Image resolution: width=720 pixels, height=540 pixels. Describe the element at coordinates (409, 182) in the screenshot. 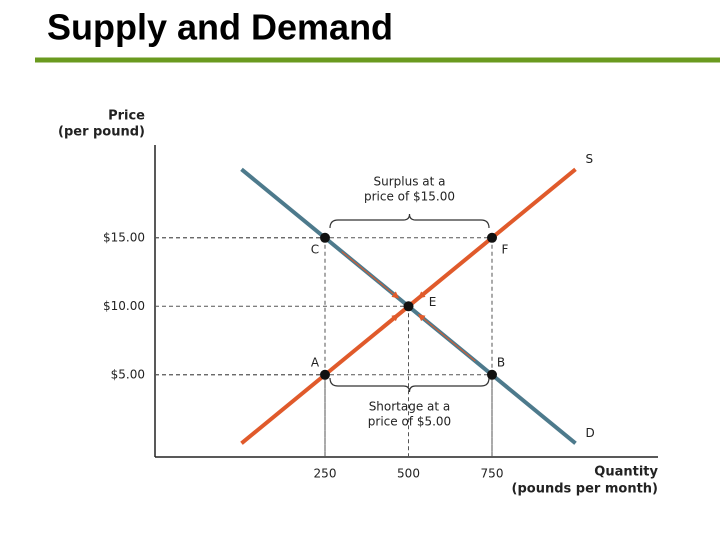

I see `annotation: Surplus at a` at that location.